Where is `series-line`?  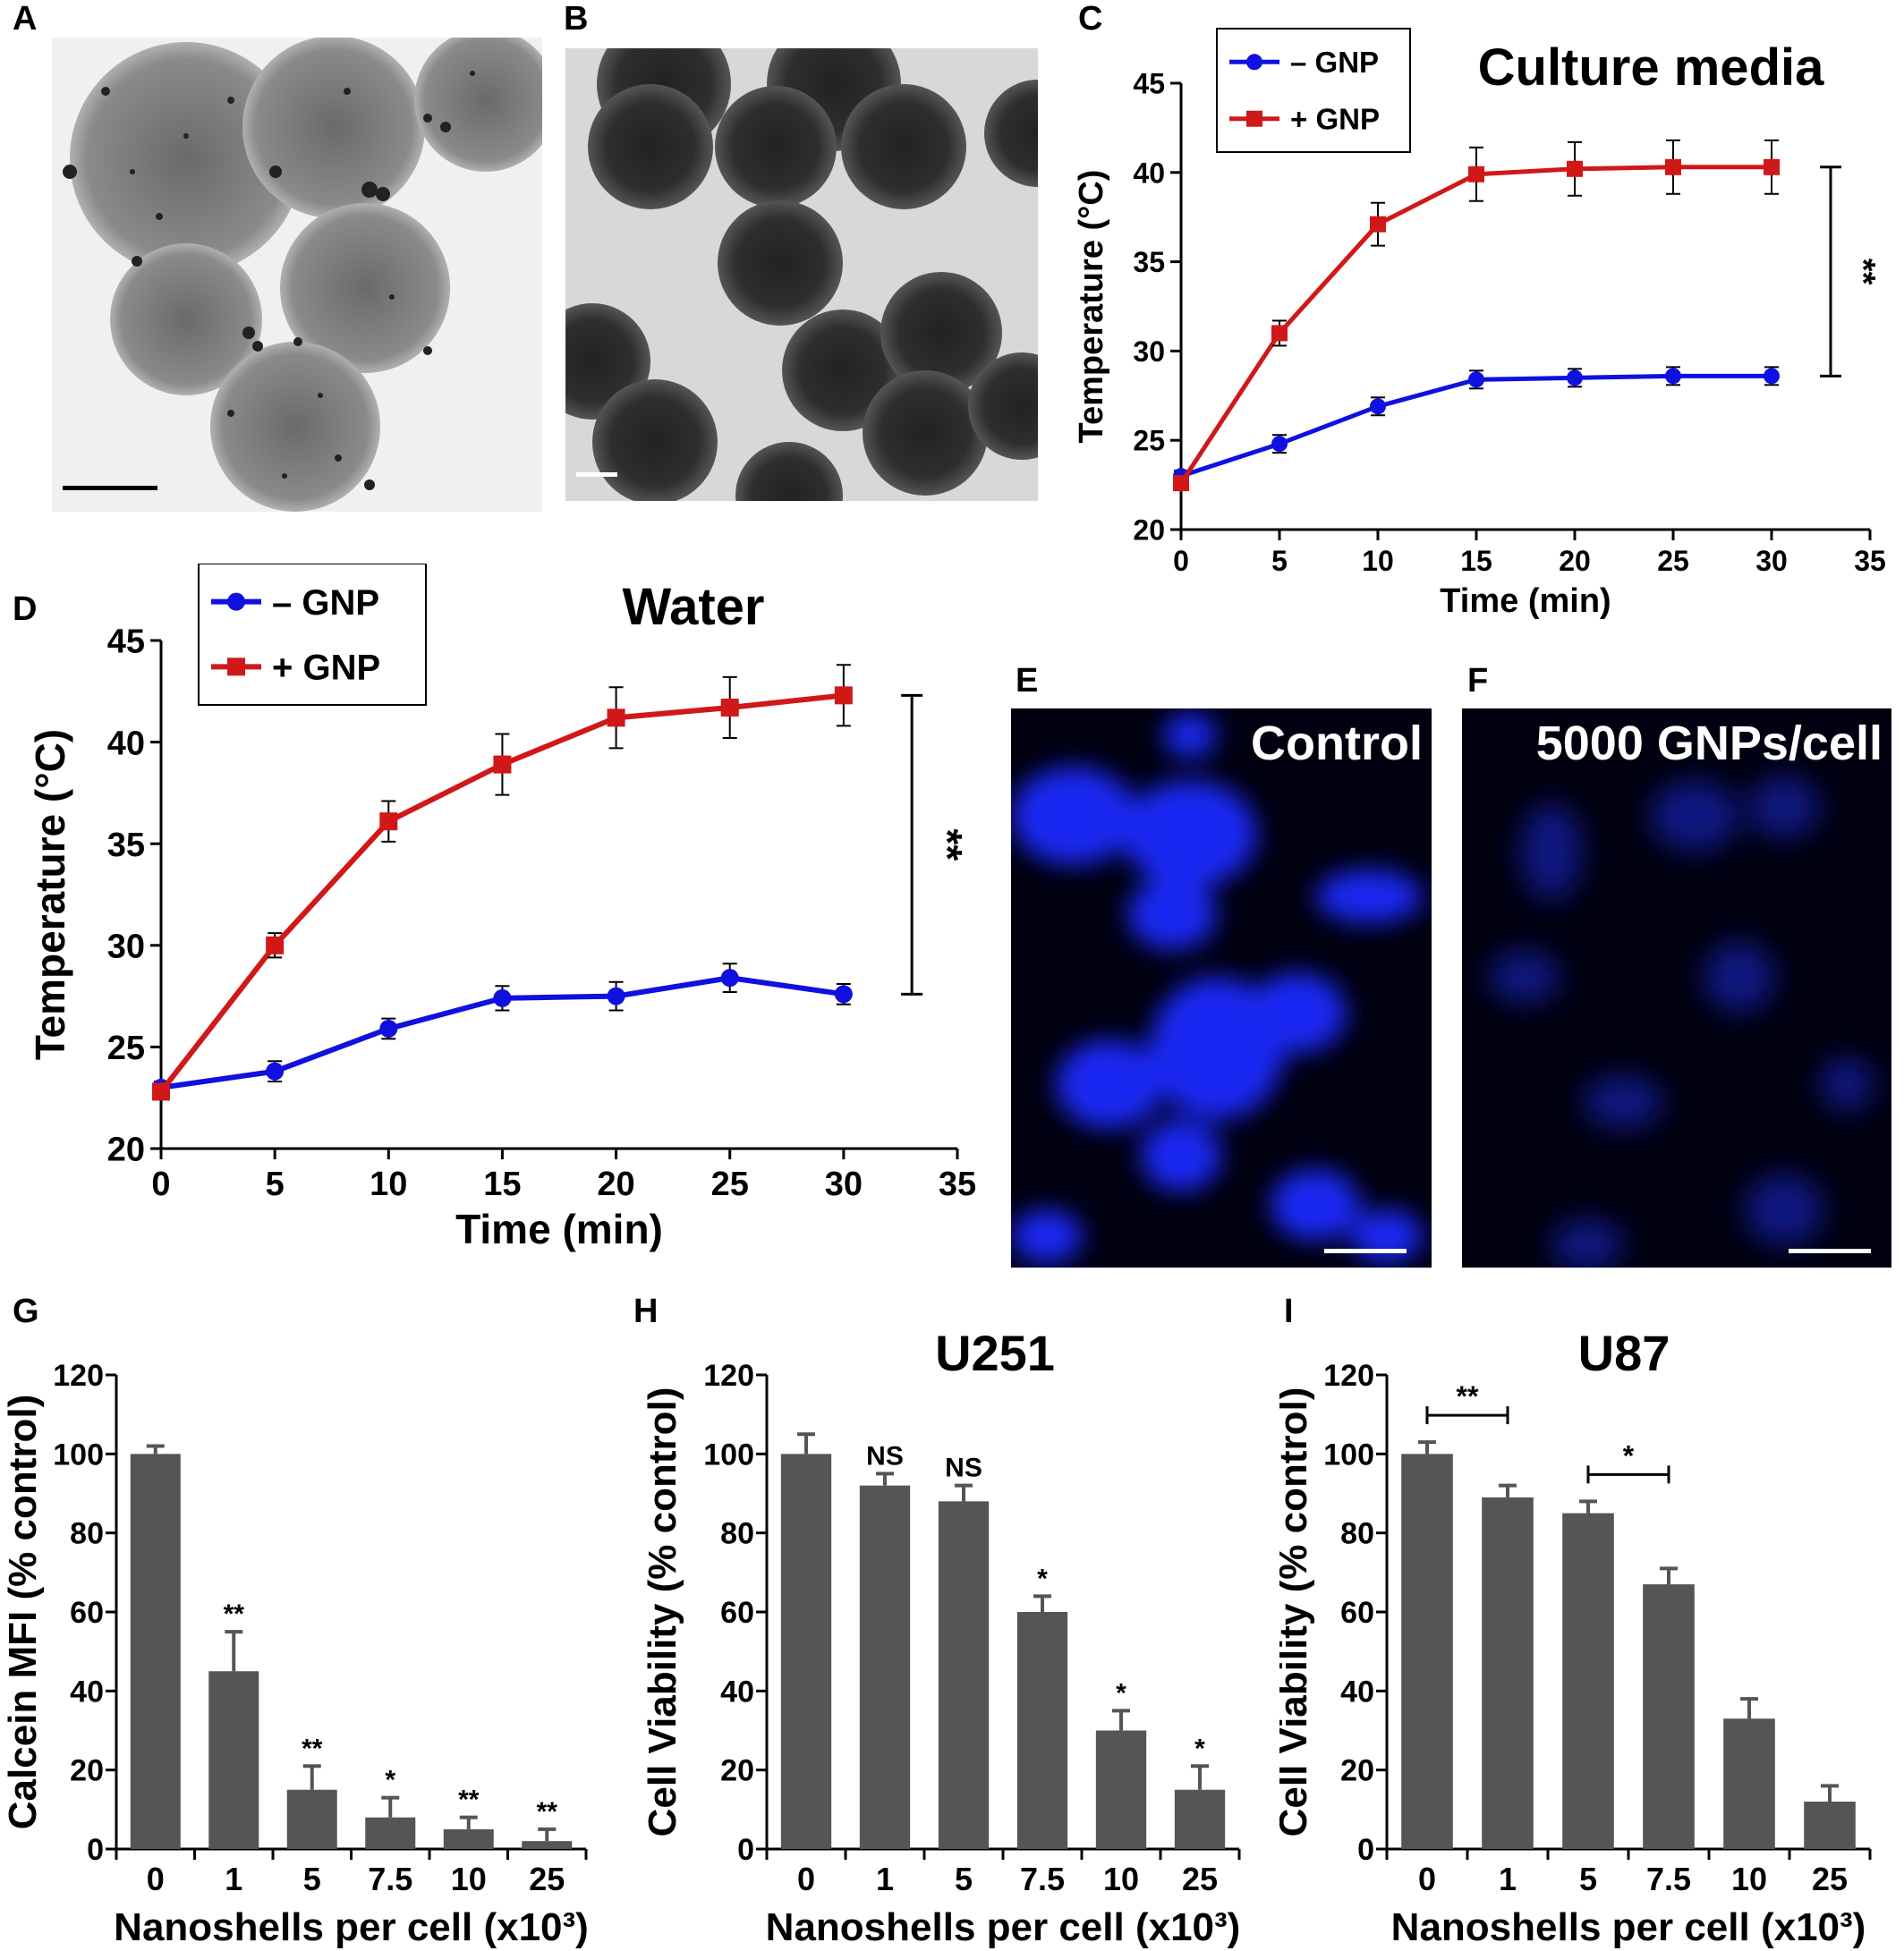
series-line is located at coordinates (1475, 325).